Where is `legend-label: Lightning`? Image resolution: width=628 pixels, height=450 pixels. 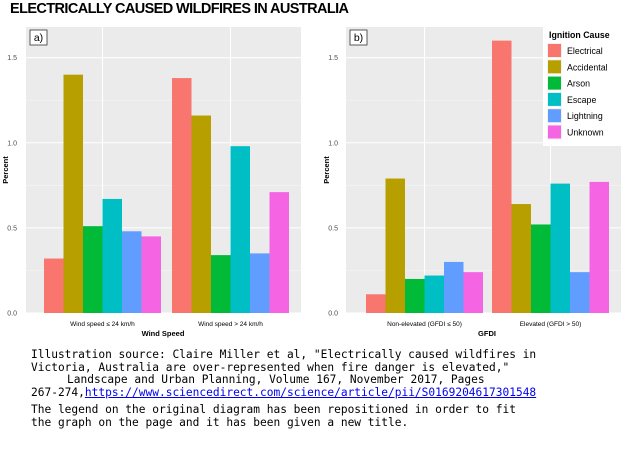
legend-label: Lightning is located at coordinates (585, 116).